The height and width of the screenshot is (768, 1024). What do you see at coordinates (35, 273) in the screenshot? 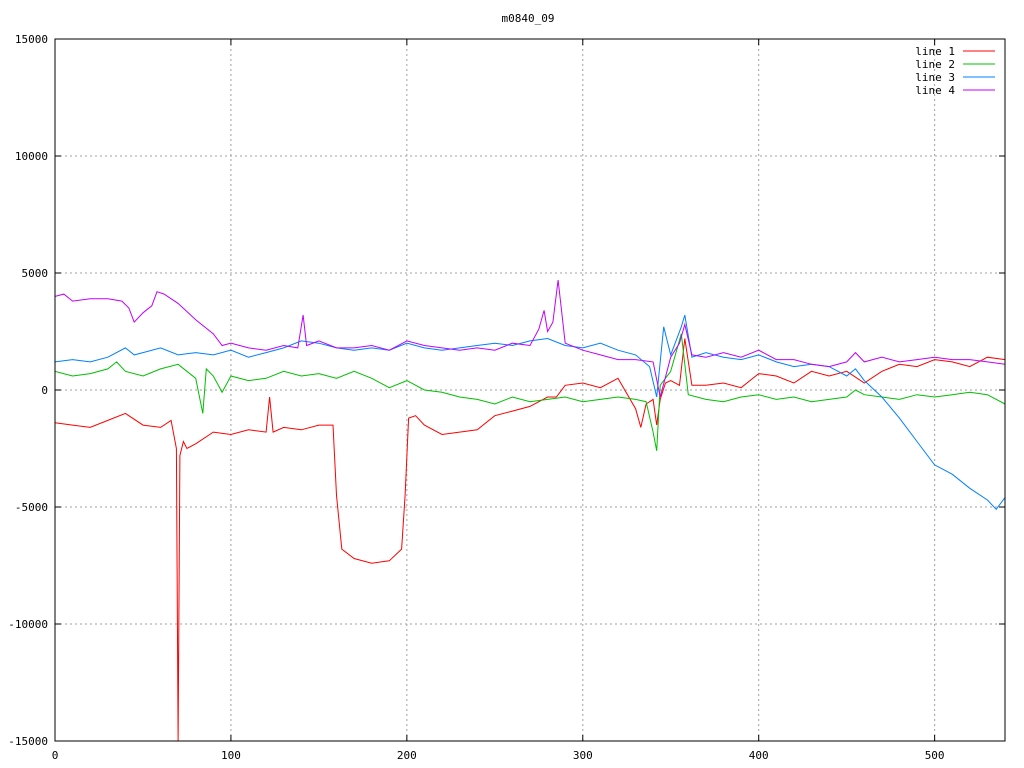
I see `y-tick-label: 5000` at bounding box center [35, 273].